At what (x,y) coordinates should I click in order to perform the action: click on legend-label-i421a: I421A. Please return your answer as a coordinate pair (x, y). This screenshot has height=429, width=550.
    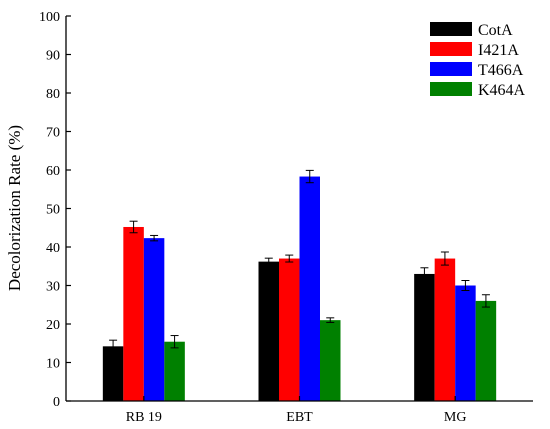
    Looking at the image, I should click on (498, 50).